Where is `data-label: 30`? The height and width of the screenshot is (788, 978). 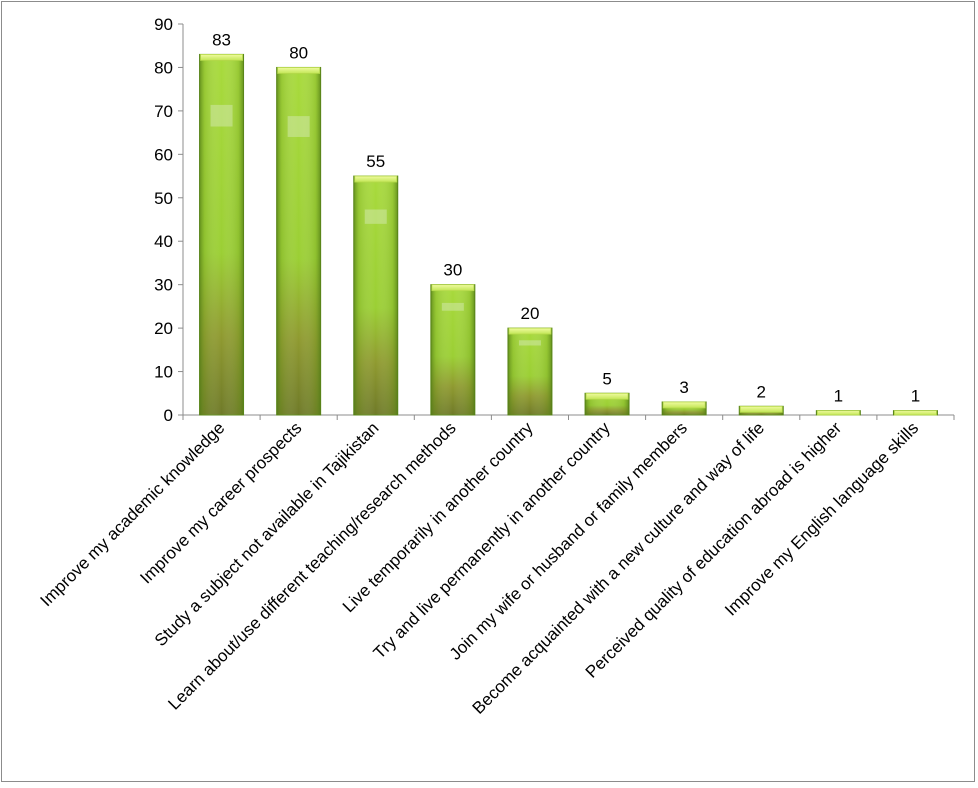 data-label: 30 is located at coordinates (452, 270).